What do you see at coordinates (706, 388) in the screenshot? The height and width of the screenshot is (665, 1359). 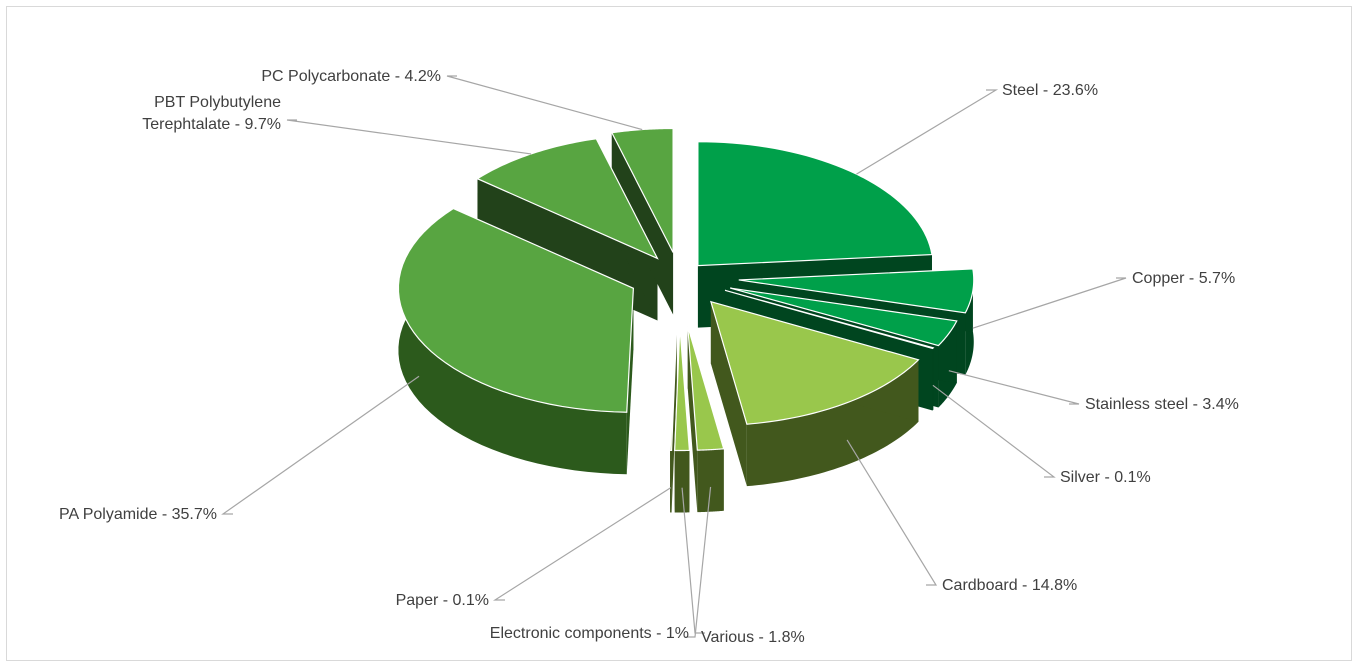 I see `slice-various` at bounding box center [706, 388].